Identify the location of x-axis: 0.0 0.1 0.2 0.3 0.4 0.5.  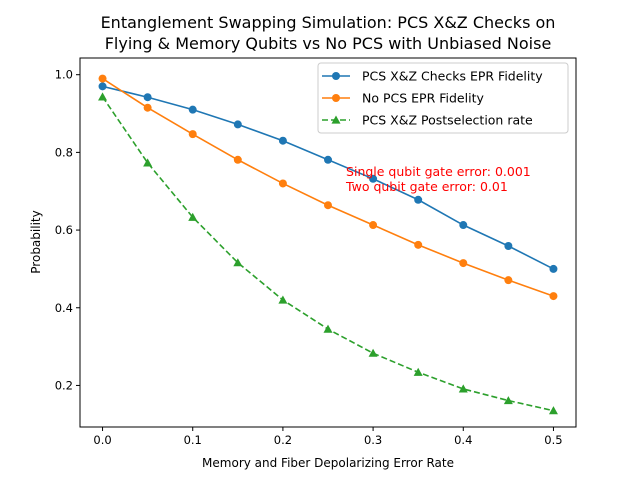
(328, 437).